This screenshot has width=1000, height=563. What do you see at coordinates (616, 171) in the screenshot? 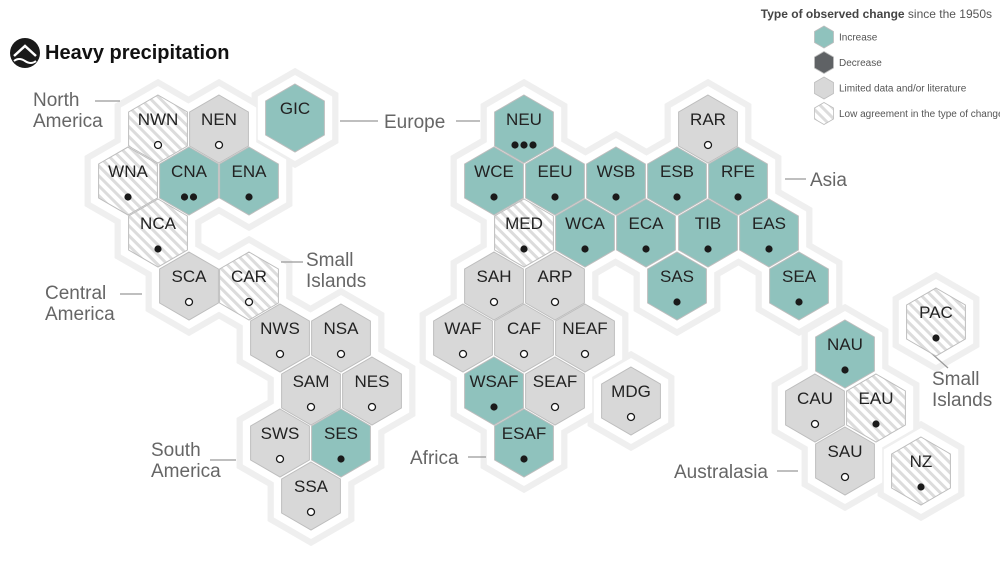
I see `hex-code-label: WSB` at bounding box center [616, 171].